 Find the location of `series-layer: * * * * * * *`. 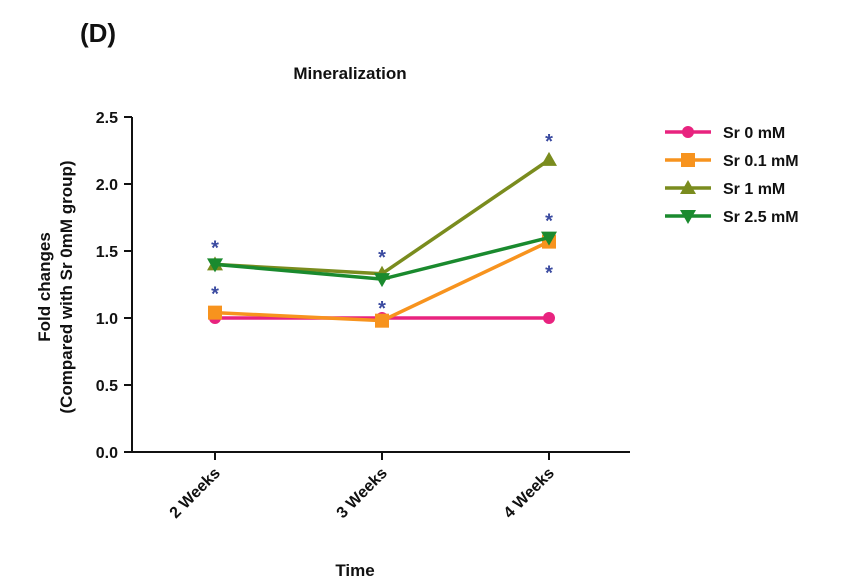

series-layer: * * * * * * * is located at coordinates (382, 229).